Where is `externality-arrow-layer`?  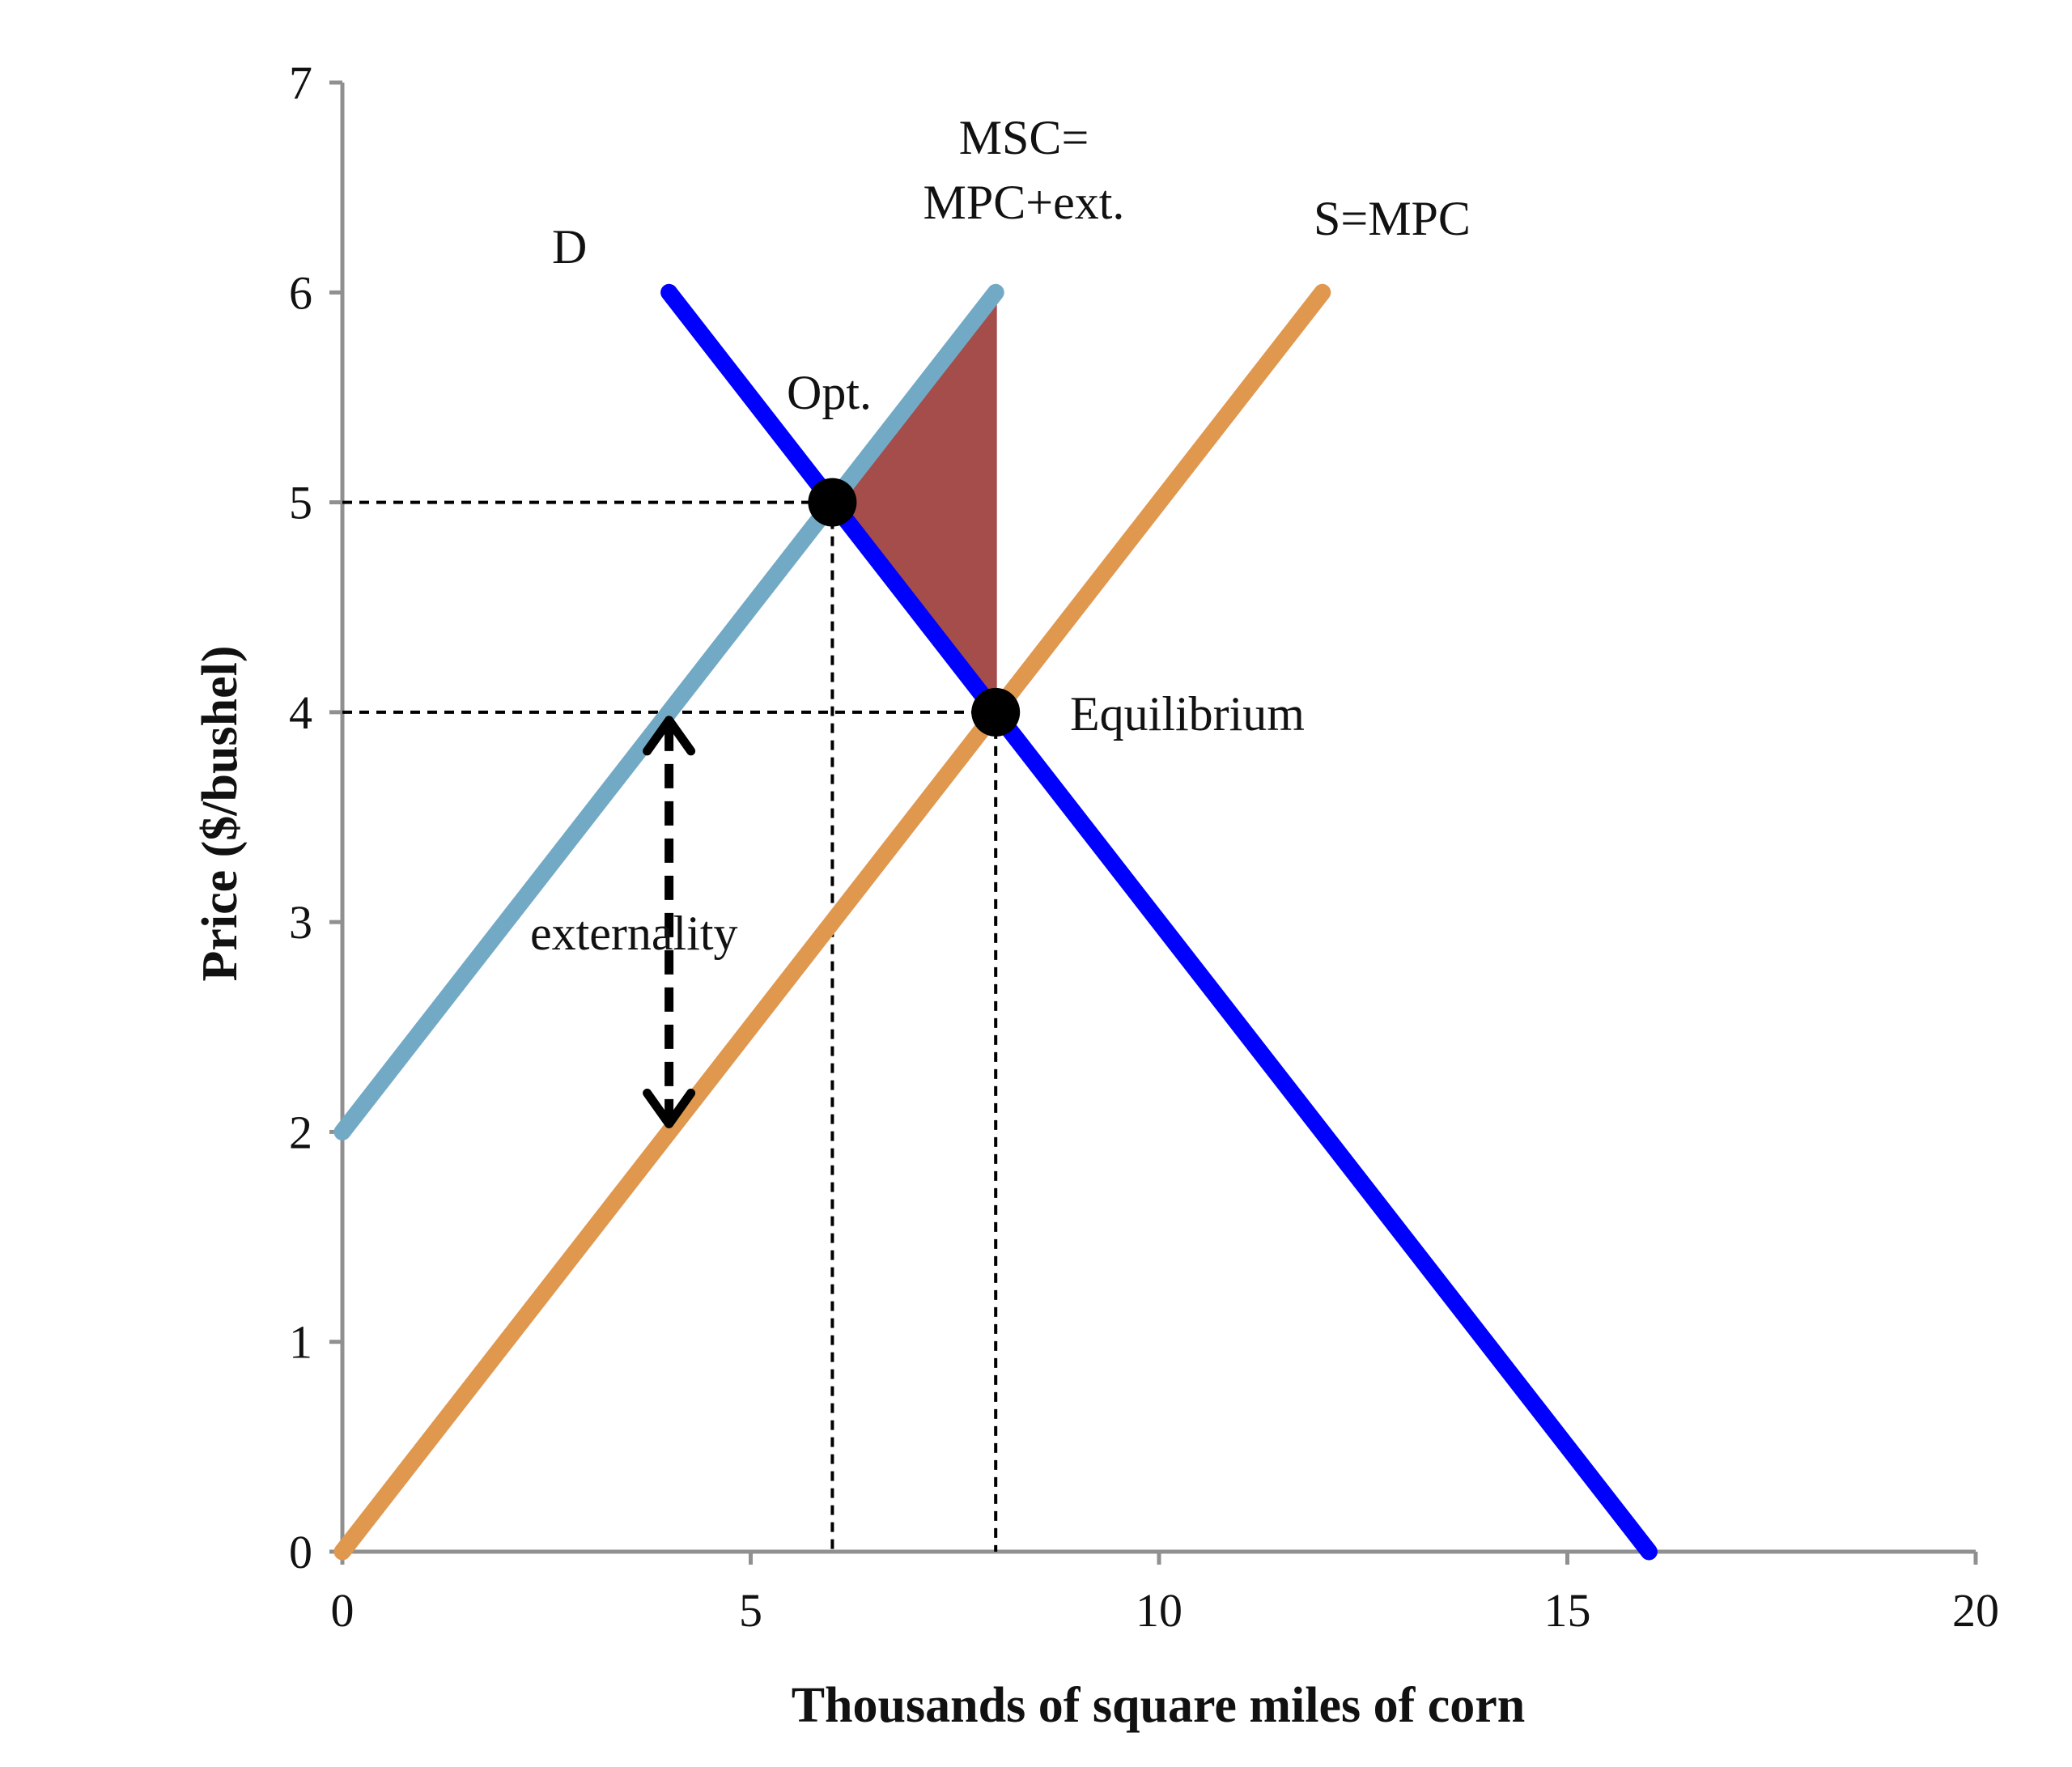
externality-arrow-layer is located at coordinates (669, 922).